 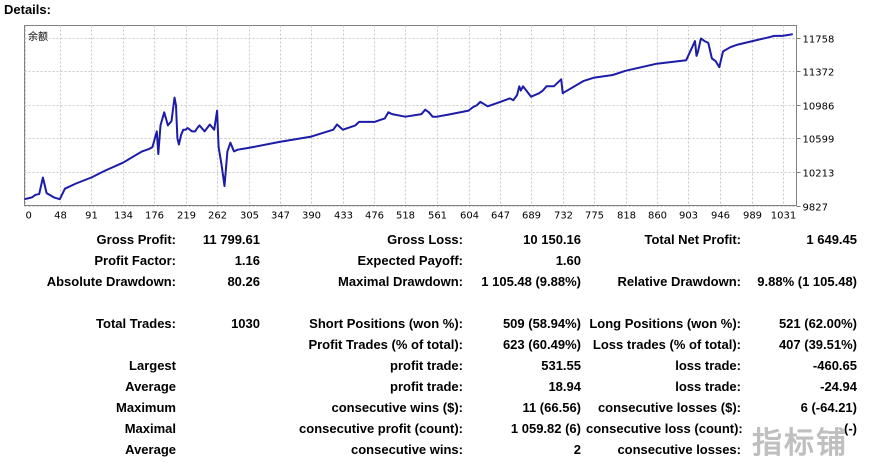 I want to click on maximal-drawdown-label: Maximal Drawdown:, so click(x=400, y=281).